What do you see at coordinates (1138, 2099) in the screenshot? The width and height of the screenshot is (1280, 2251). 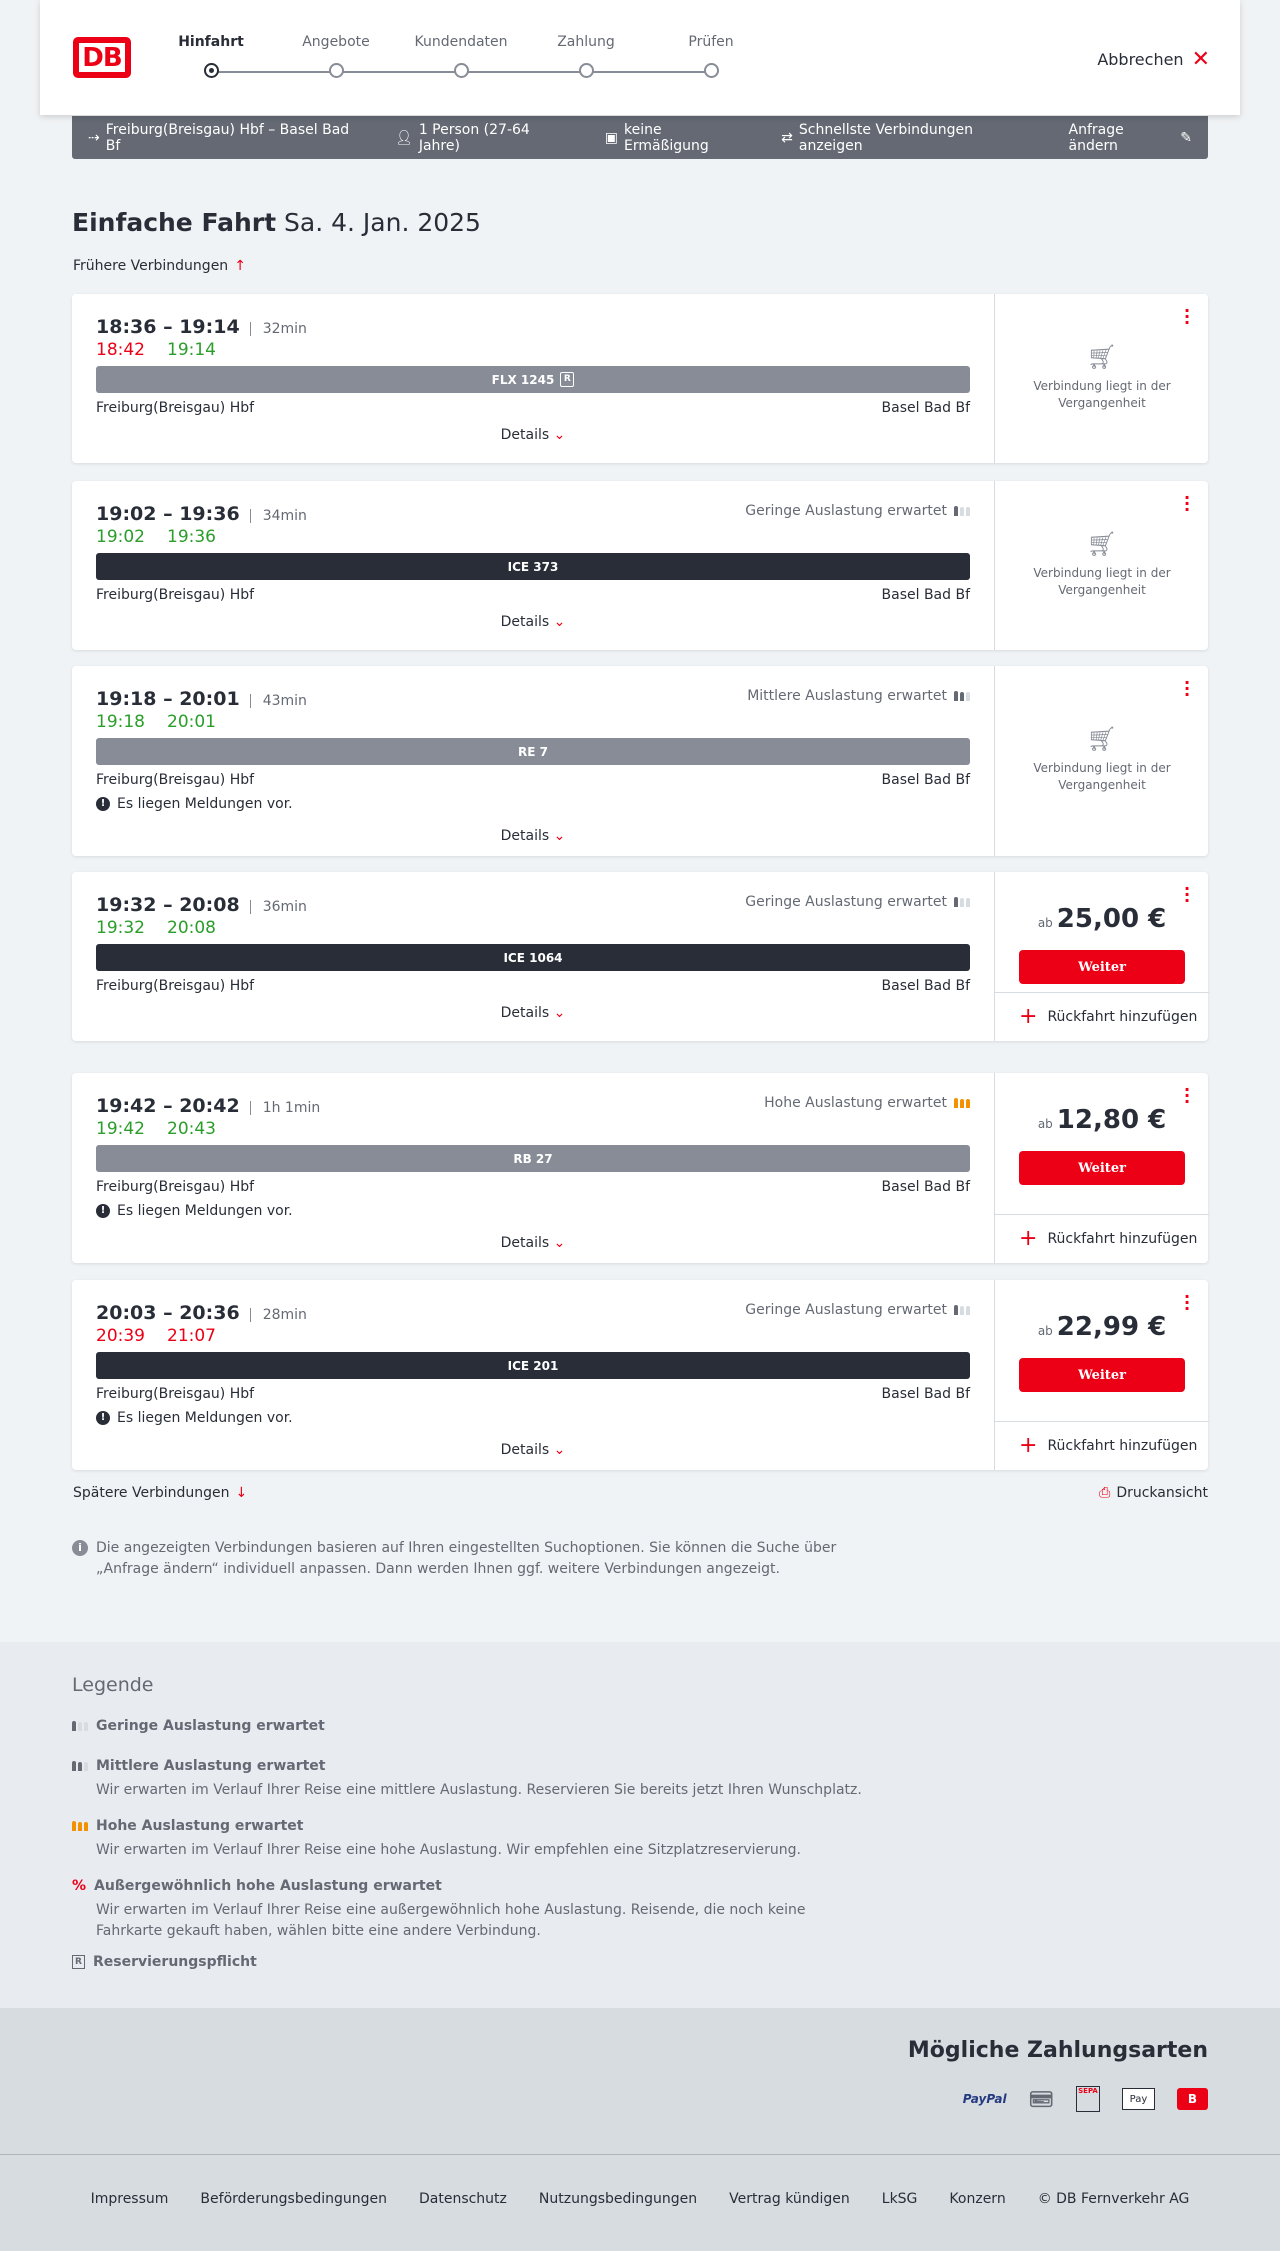 I see `apple-pay-icon: Pay` at bounding box center [1138, 2099].